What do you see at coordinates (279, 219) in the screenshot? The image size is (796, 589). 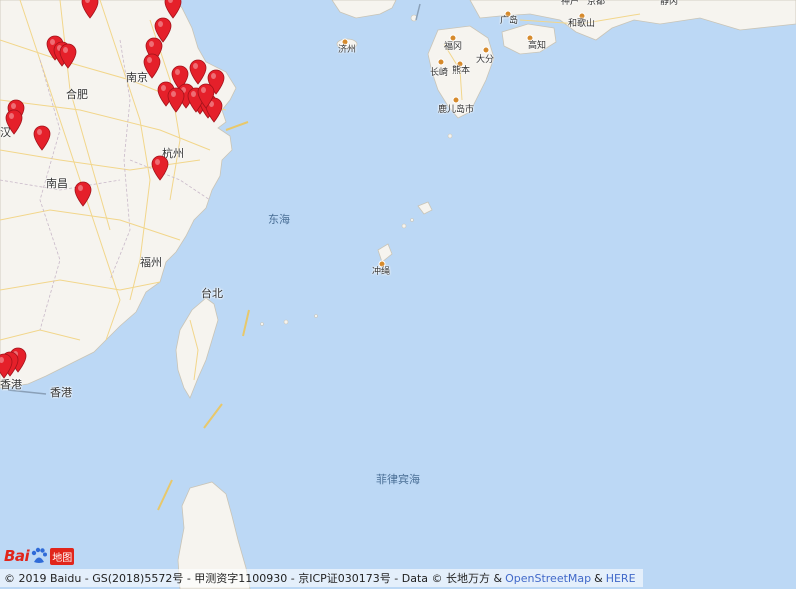 I see `label-east-china-sea: 东海` at bounding box center [279, 219].